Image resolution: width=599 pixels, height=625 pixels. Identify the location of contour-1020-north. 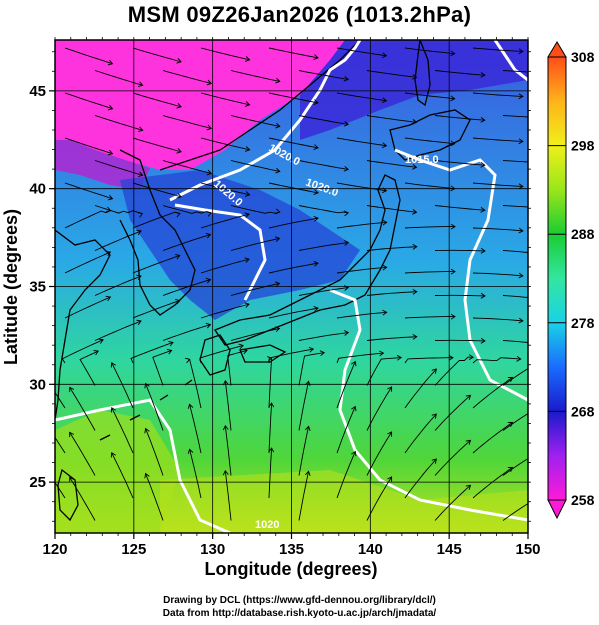
(265, 121).